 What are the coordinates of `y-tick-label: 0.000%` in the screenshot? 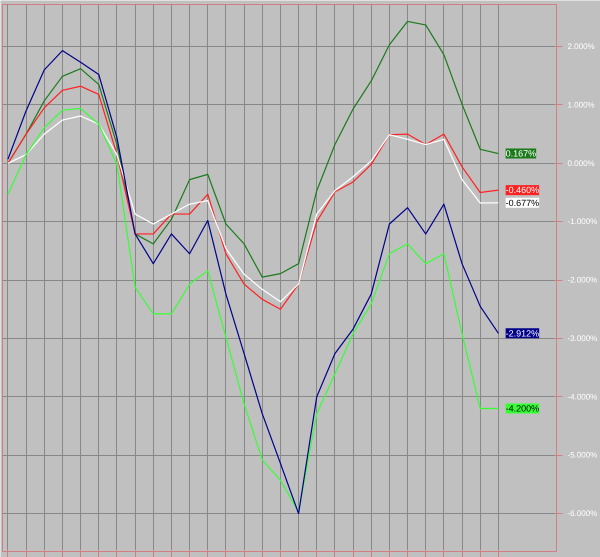 It's located at (581, 163).